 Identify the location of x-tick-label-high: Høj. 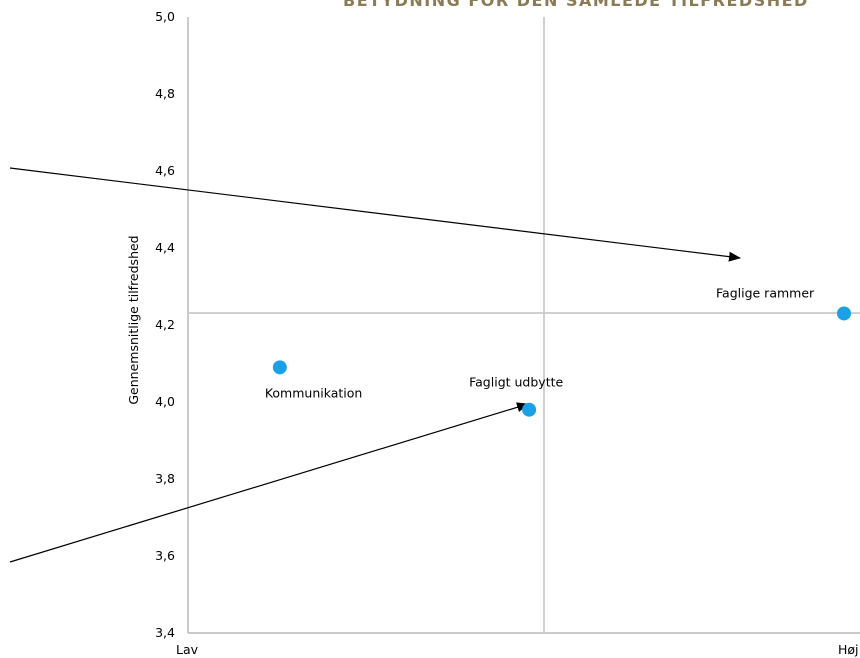
(848, 649).